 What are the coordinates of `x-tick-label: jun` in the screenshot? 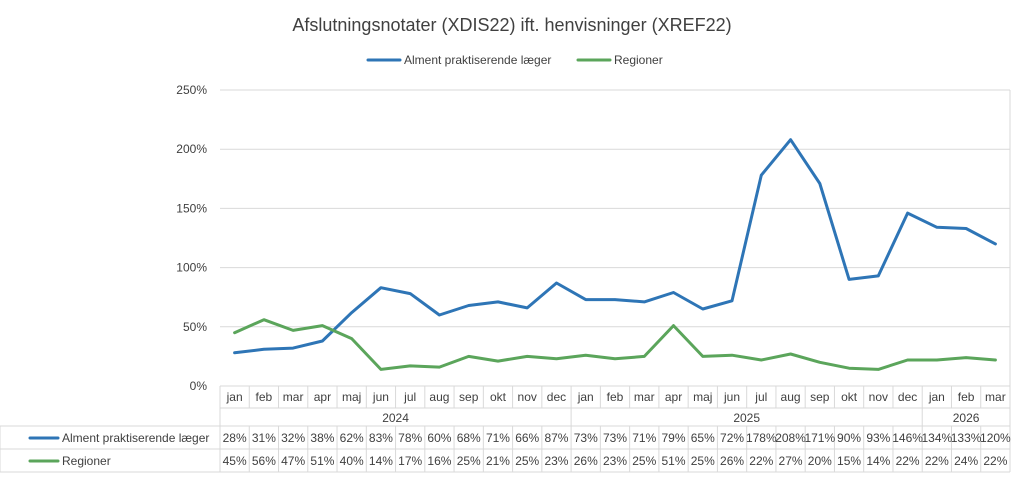 It's located at (731, 397).